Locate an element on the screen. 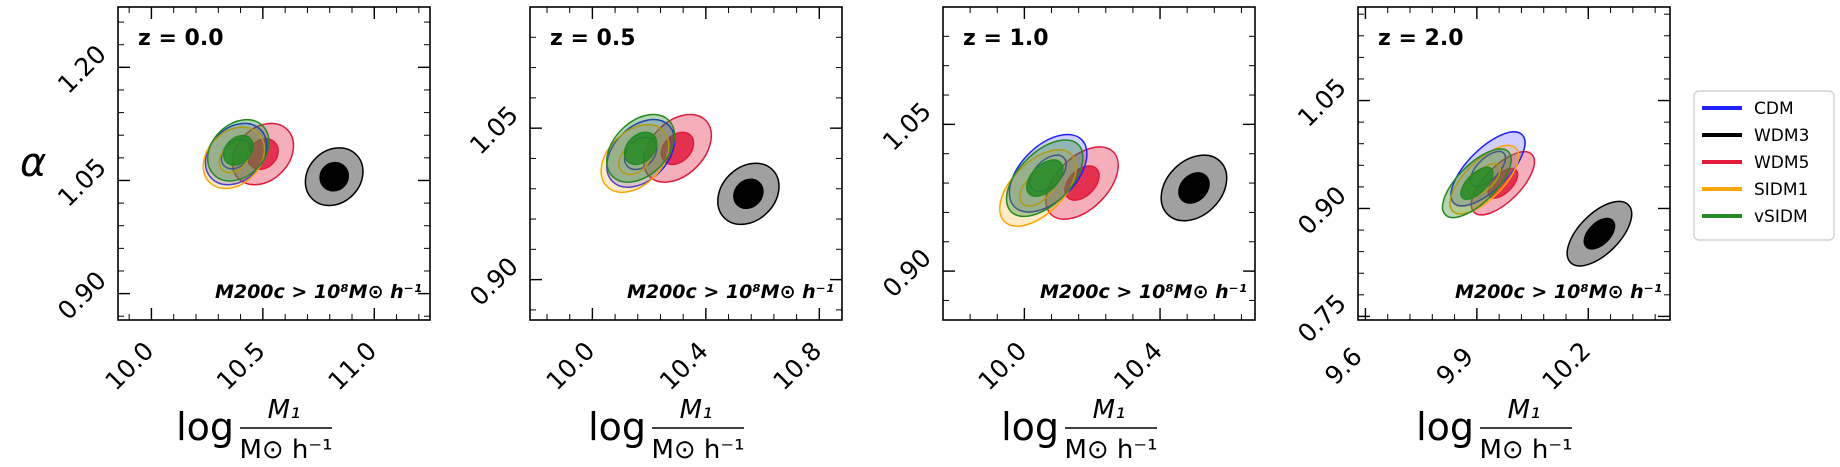 This screenshot has width=1840, height=467. legend: CDM WDM3 WDM5 SIDM1 vSIDM is located at coordinates (1764, 165).